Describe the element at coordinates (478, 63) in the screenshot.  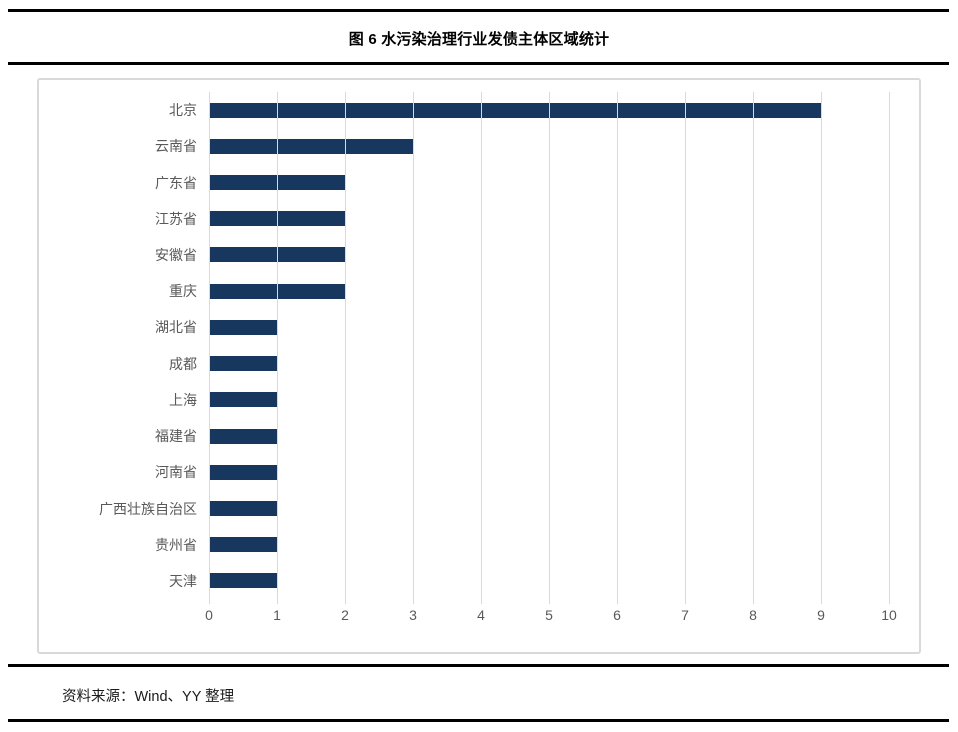
I see `title-divider` at that location.